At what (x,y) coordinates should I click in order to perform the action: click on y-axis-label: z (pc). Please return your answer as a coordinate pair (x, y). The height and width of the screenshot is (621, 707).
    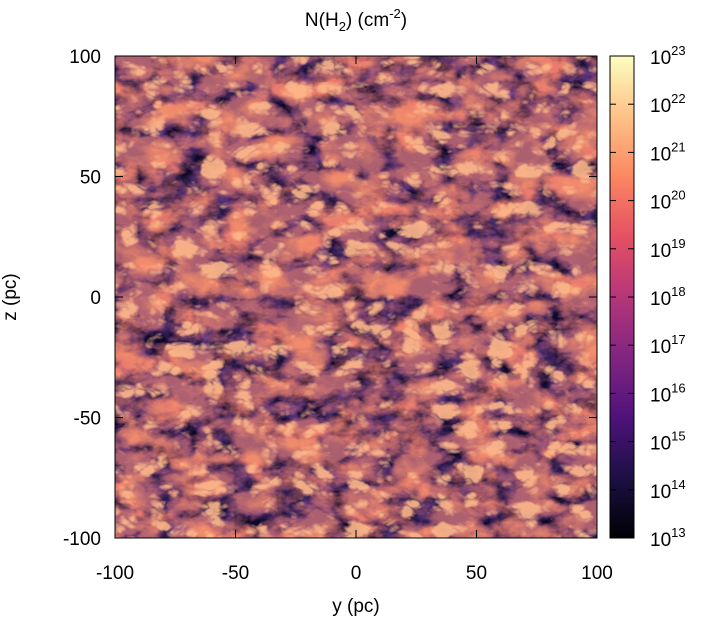
    Looking at the image, I should click on (10, 297).